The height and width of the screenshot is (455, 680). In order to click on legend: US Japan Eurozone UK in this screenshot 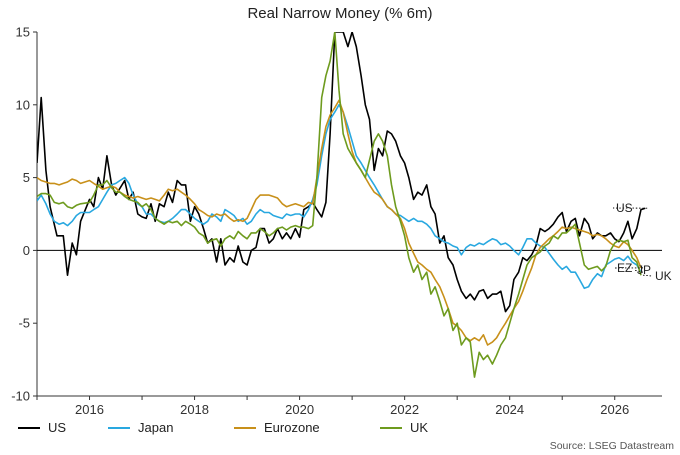, I will do `click(223, 427)`.